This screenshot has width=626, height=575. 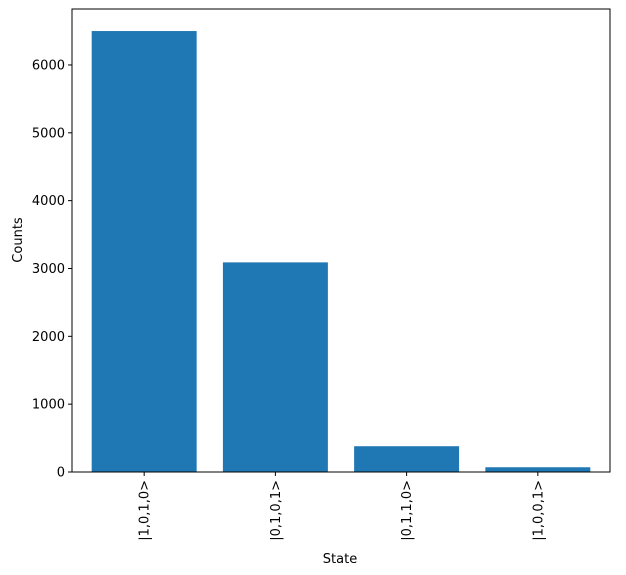 I want to click on x-tick-label: |1,0,1,0>, so click(x=145, y=510).